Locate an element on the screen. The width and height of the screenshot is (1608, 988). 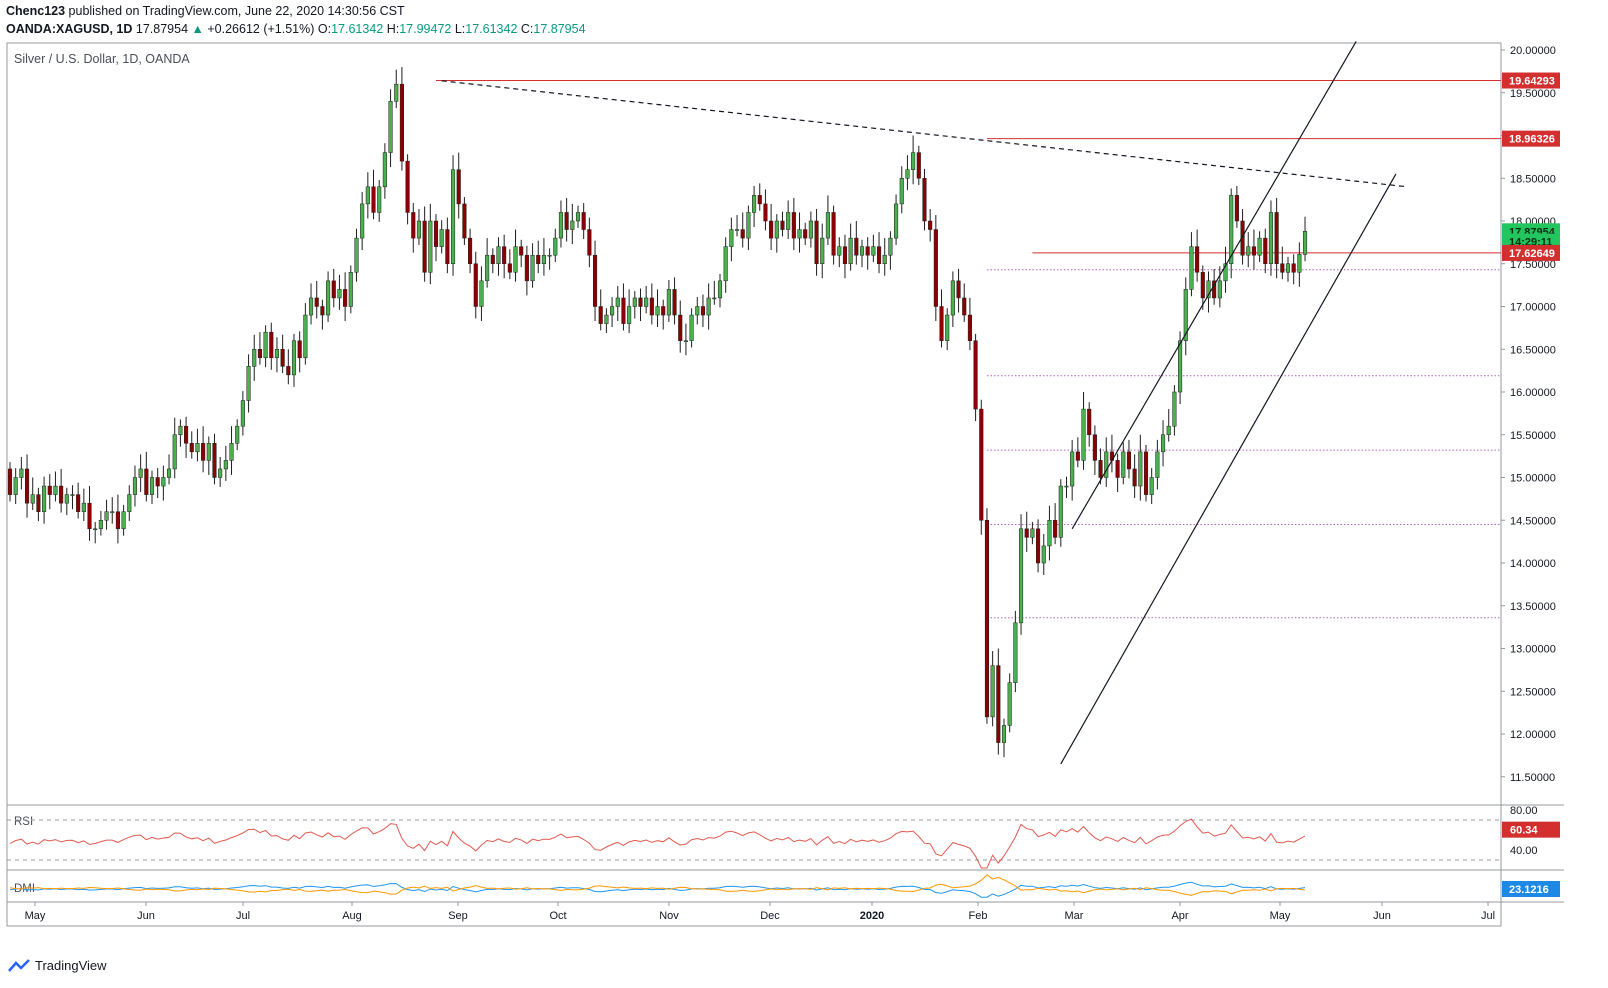
rsi-value-label: 60.34 is located at coordinates (1524, 831).